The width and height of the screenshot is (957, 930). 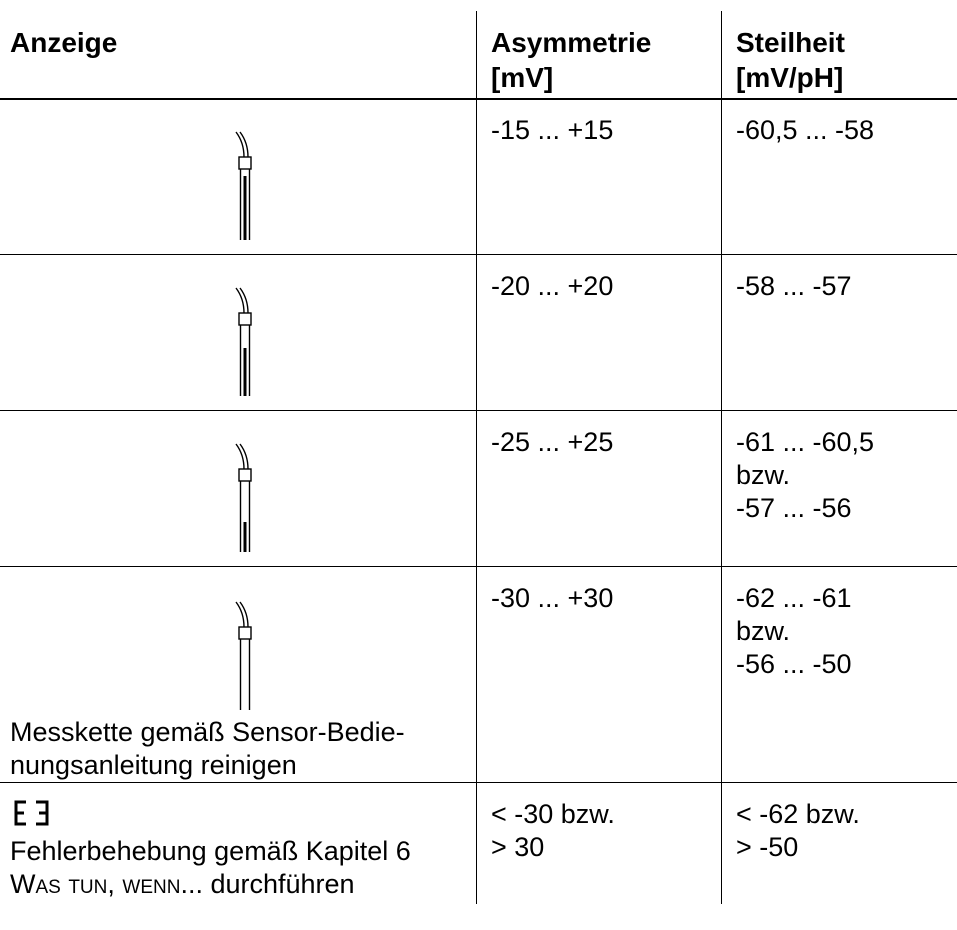 I want to click on asymmetry-value: -20 ... +20, so click(x=552, y=286).